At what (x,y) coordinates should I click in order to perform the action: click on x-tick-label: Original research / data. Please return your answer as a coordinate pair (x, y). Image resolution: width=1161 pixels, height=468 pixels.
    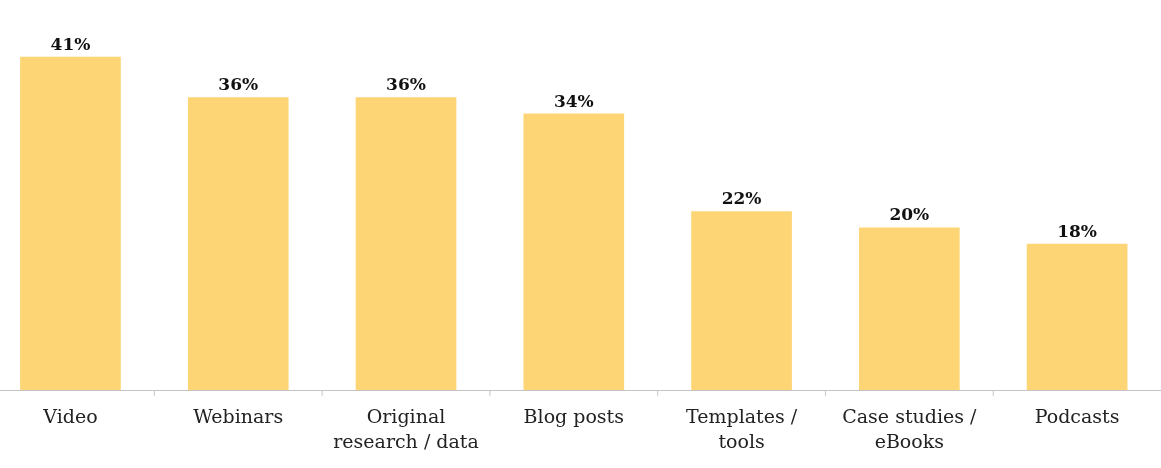
    Looking at the image, I should click on (406, 428).